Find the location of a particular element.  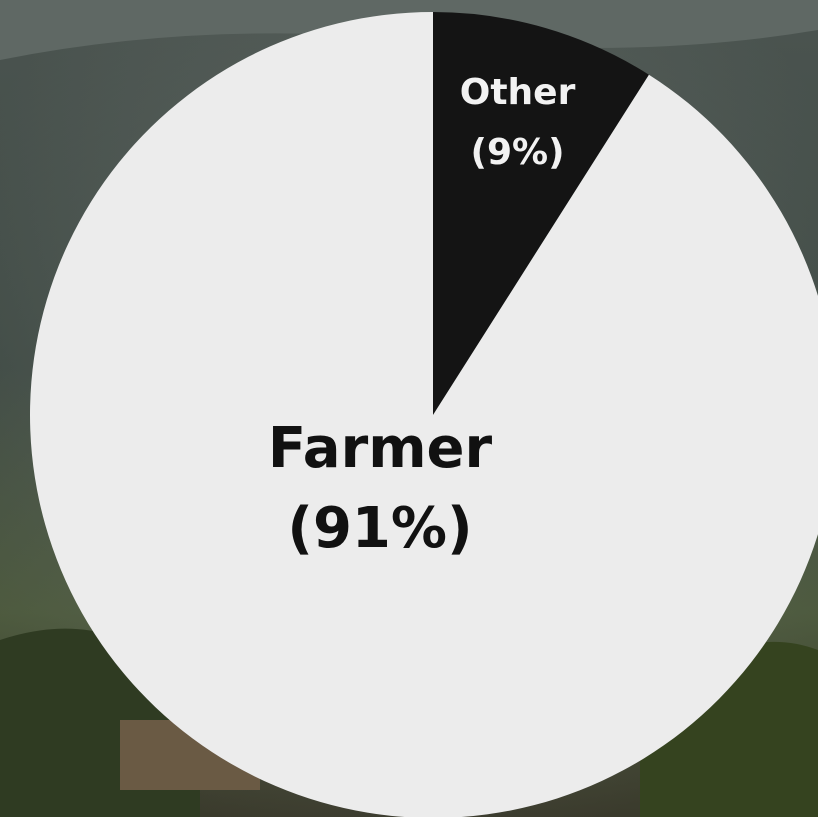

slice-value-label: (9%) is located at coordinates (518, 152).